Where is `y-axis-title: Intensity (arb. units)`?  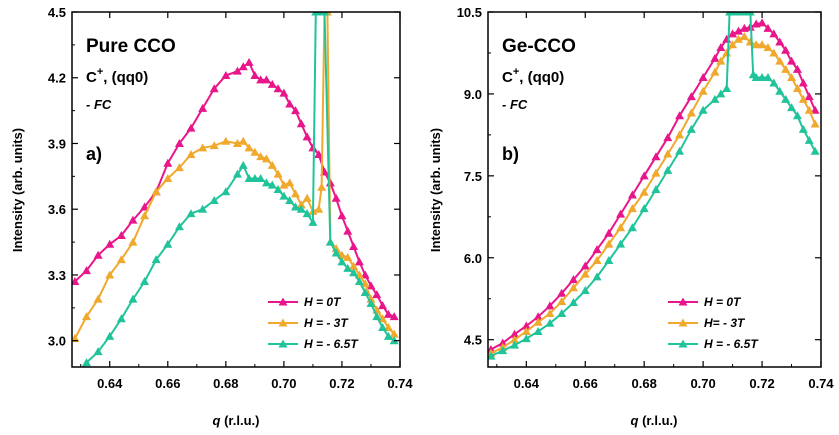 y-axis-title: Intensity (arb. units) is located at coordinates (435, 190).